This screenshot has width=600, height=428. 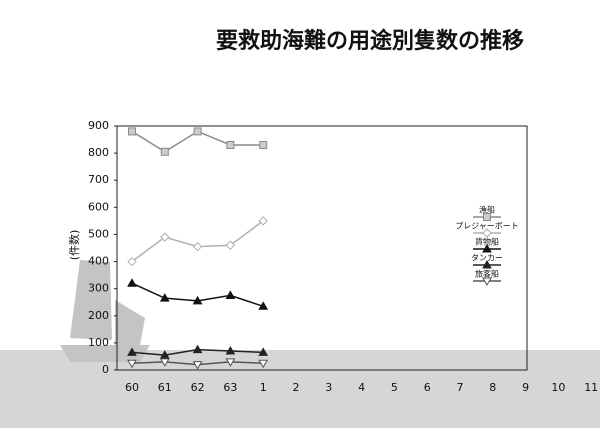 I want to click on legend-label: プレジャーボート, so click(x=487, y=226).